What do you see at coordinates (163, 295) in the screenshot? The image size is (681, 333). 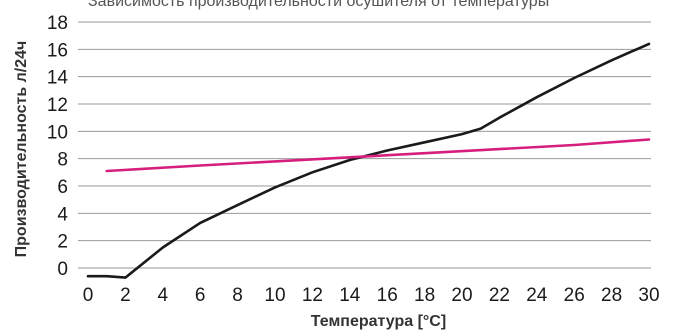 I see `x-tick-label-4: 4` at bounding box center [163, 295].